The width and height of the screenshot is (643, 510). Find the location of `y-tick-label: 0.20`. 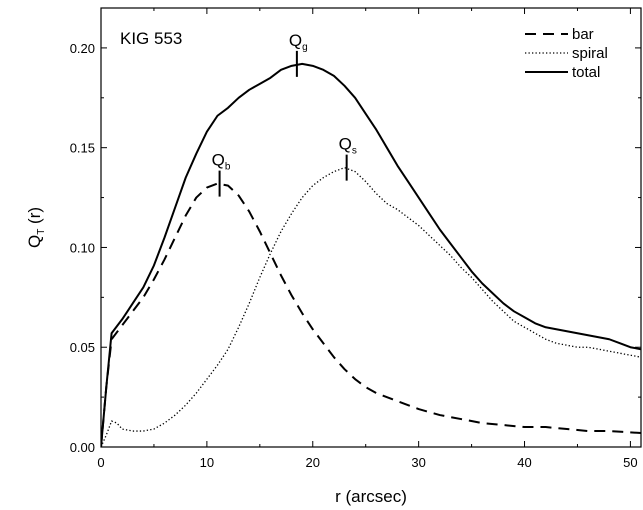

y-tick-label: 0.20 is located at coordinates (82, 48).